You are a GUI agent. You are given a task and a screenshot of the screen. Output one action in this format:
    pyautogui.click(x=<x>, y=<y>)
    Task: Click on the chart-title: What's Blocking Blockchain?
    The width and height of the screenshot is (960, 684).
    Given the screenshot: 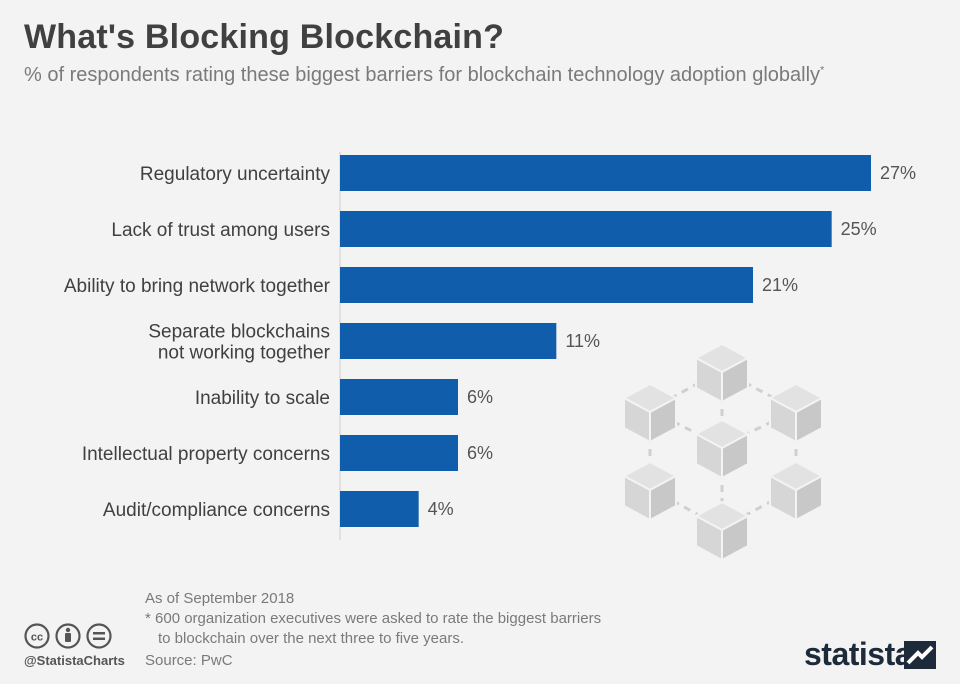 What is the action you would take?
    pyautogui.click(x=264, y=37)
    